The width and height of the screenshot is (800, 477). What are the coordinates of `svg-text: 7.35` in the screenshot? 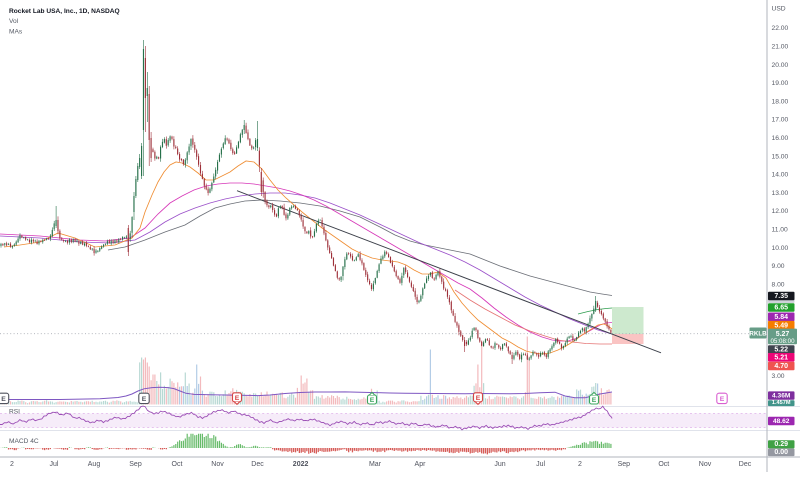 It's located at (781, 296).